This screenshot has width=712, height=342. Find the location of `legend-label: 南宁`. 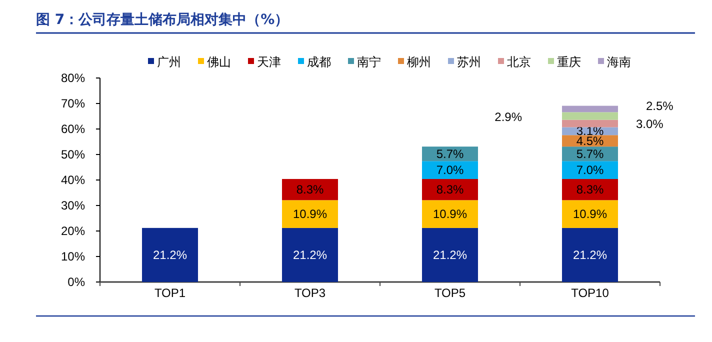

legend-label: 南宁 is located at coordinates (369, 62).